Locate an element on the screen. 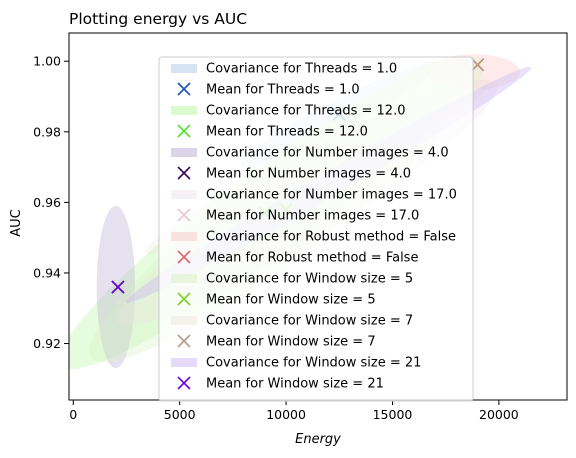  legend-label: Mean for Number images = 4.0 is located at coordinates (308, 174).